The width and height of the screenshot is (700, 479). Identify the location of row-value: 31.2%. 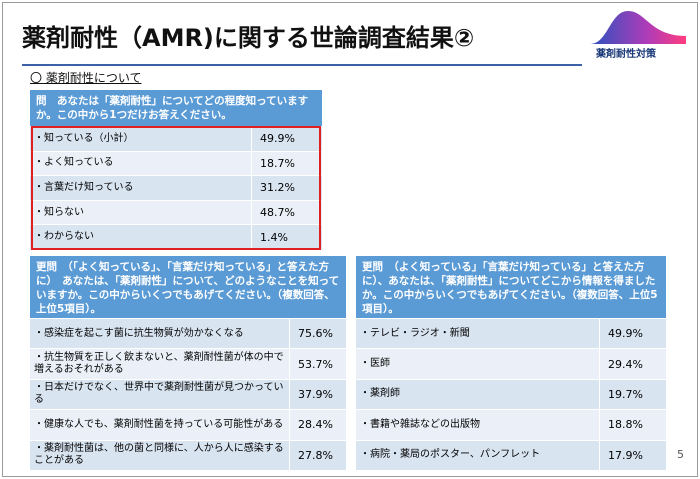
(277, 188).